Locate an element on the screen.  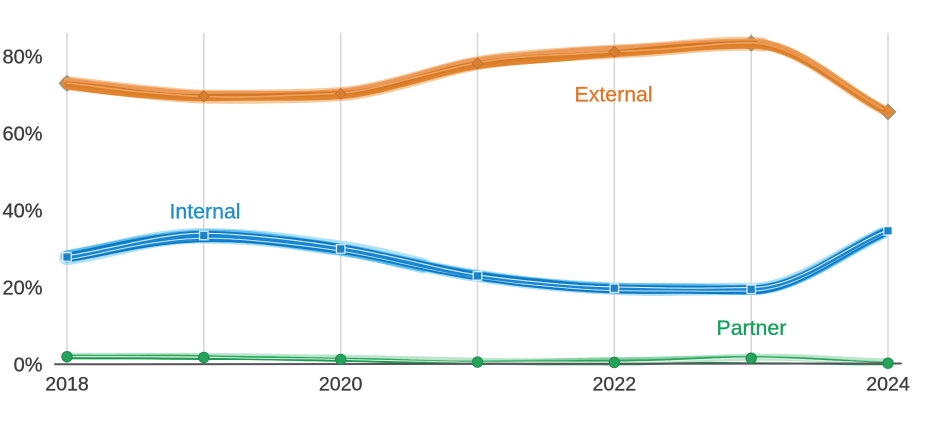
svg-text: 2024 is located at coordinates (888, 385).